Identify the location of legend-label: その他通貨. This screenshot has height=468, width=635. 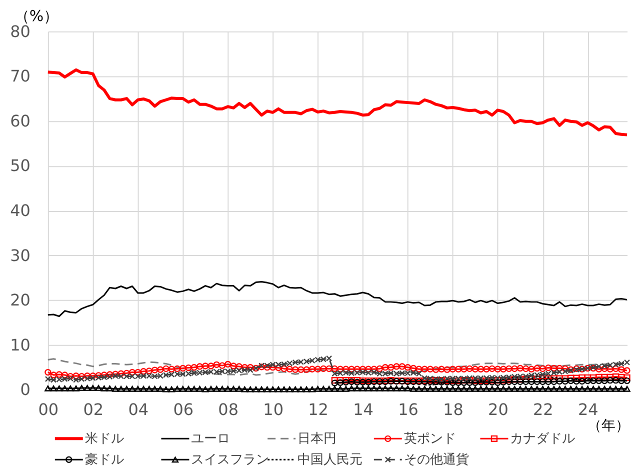
(436, 460).